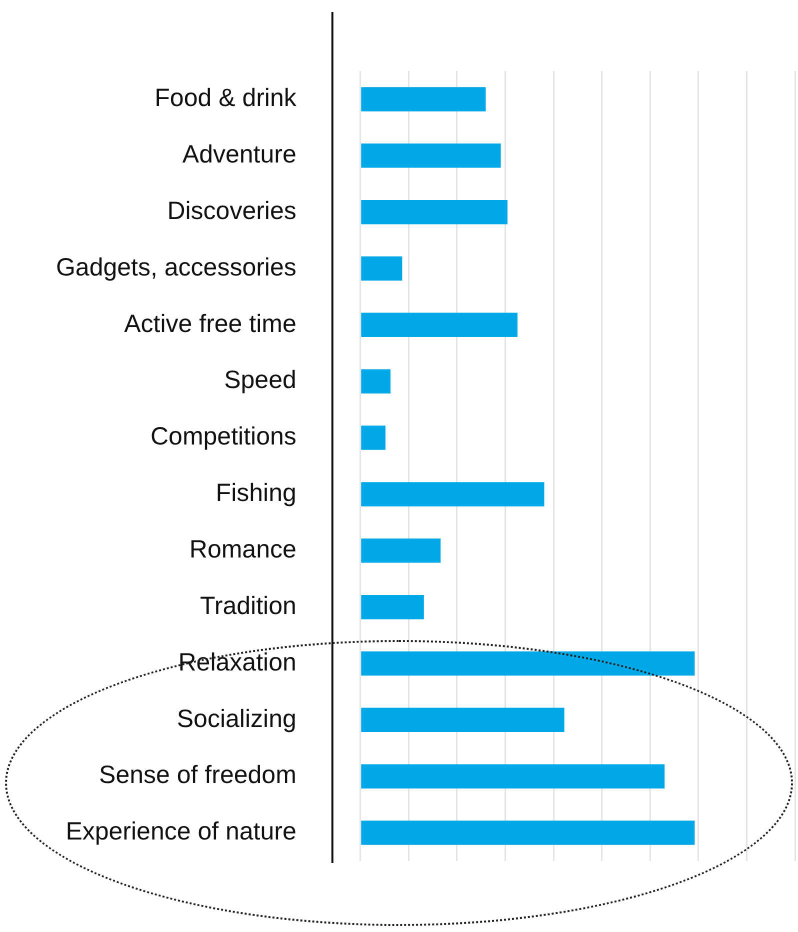  Describe the element at coordinates (210, 324) in the screenshot. I see `y-tick-label: Active free time` at that location.